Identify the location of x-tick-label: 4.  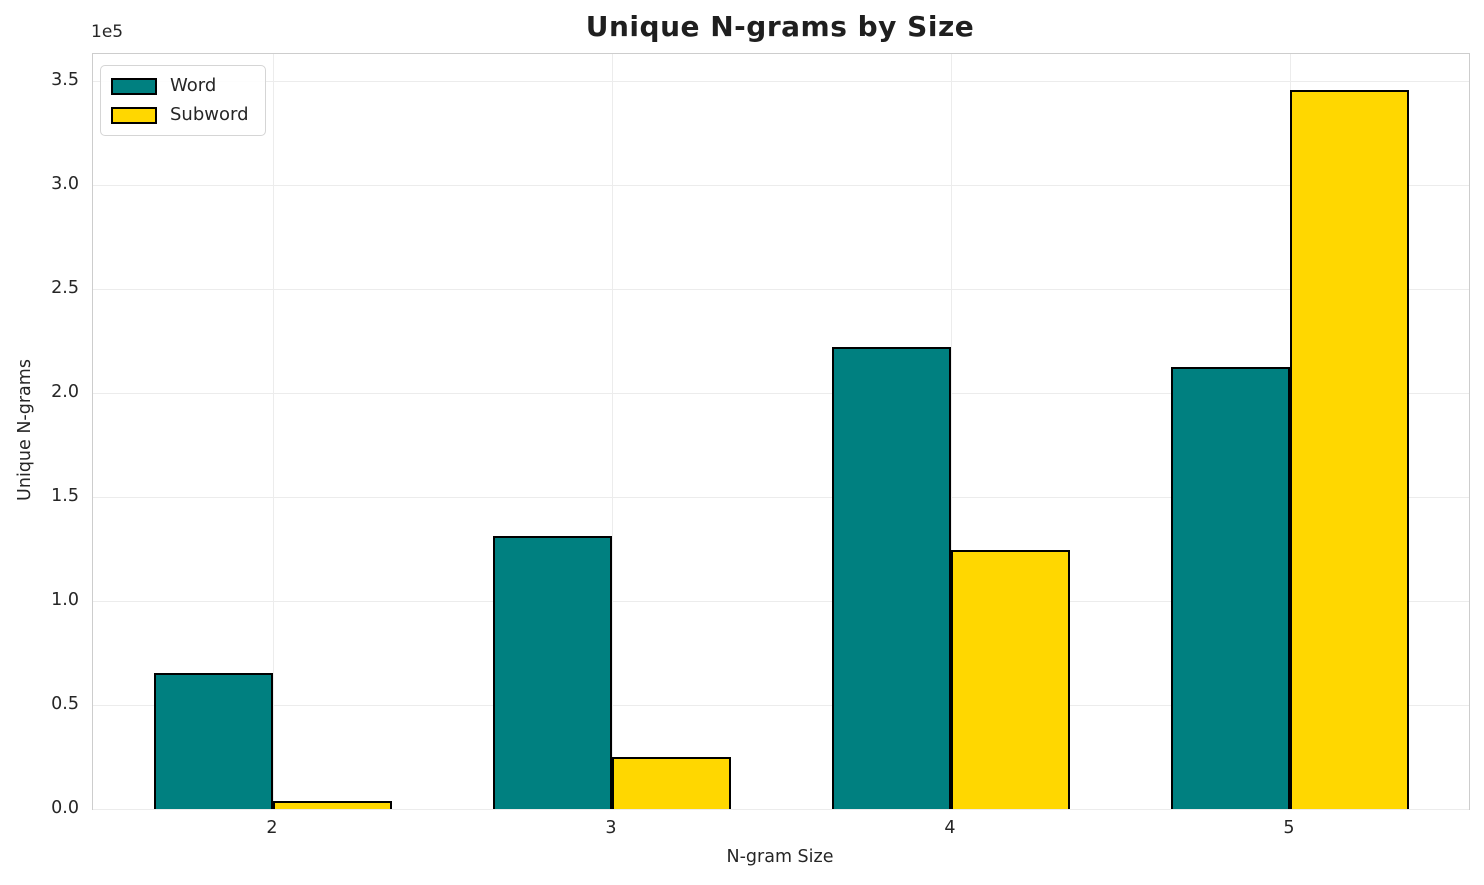
(950, 828).